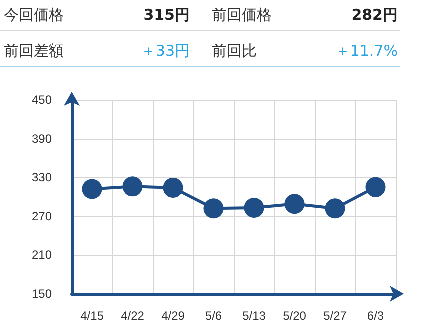  I want to click on x-tick-label: 5/27, so click(336, 316).